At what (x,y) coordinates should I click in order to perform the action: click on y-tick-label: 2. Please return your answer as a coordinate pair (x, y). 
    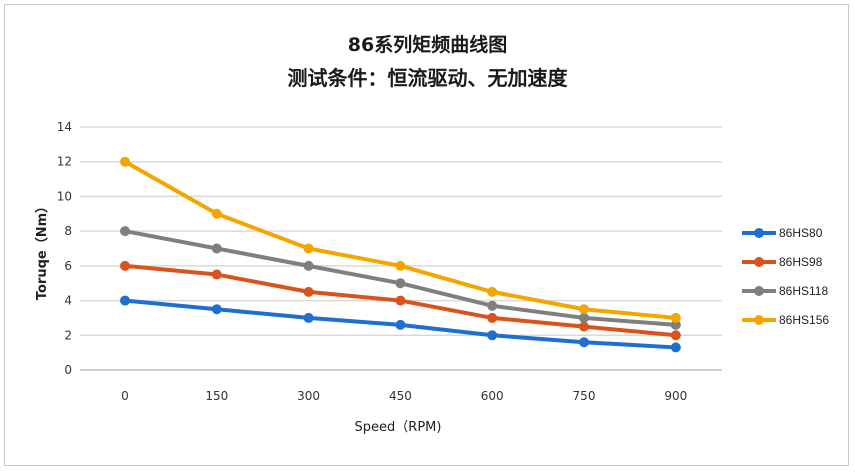
    Looking at the image, I should click on (68, 335).